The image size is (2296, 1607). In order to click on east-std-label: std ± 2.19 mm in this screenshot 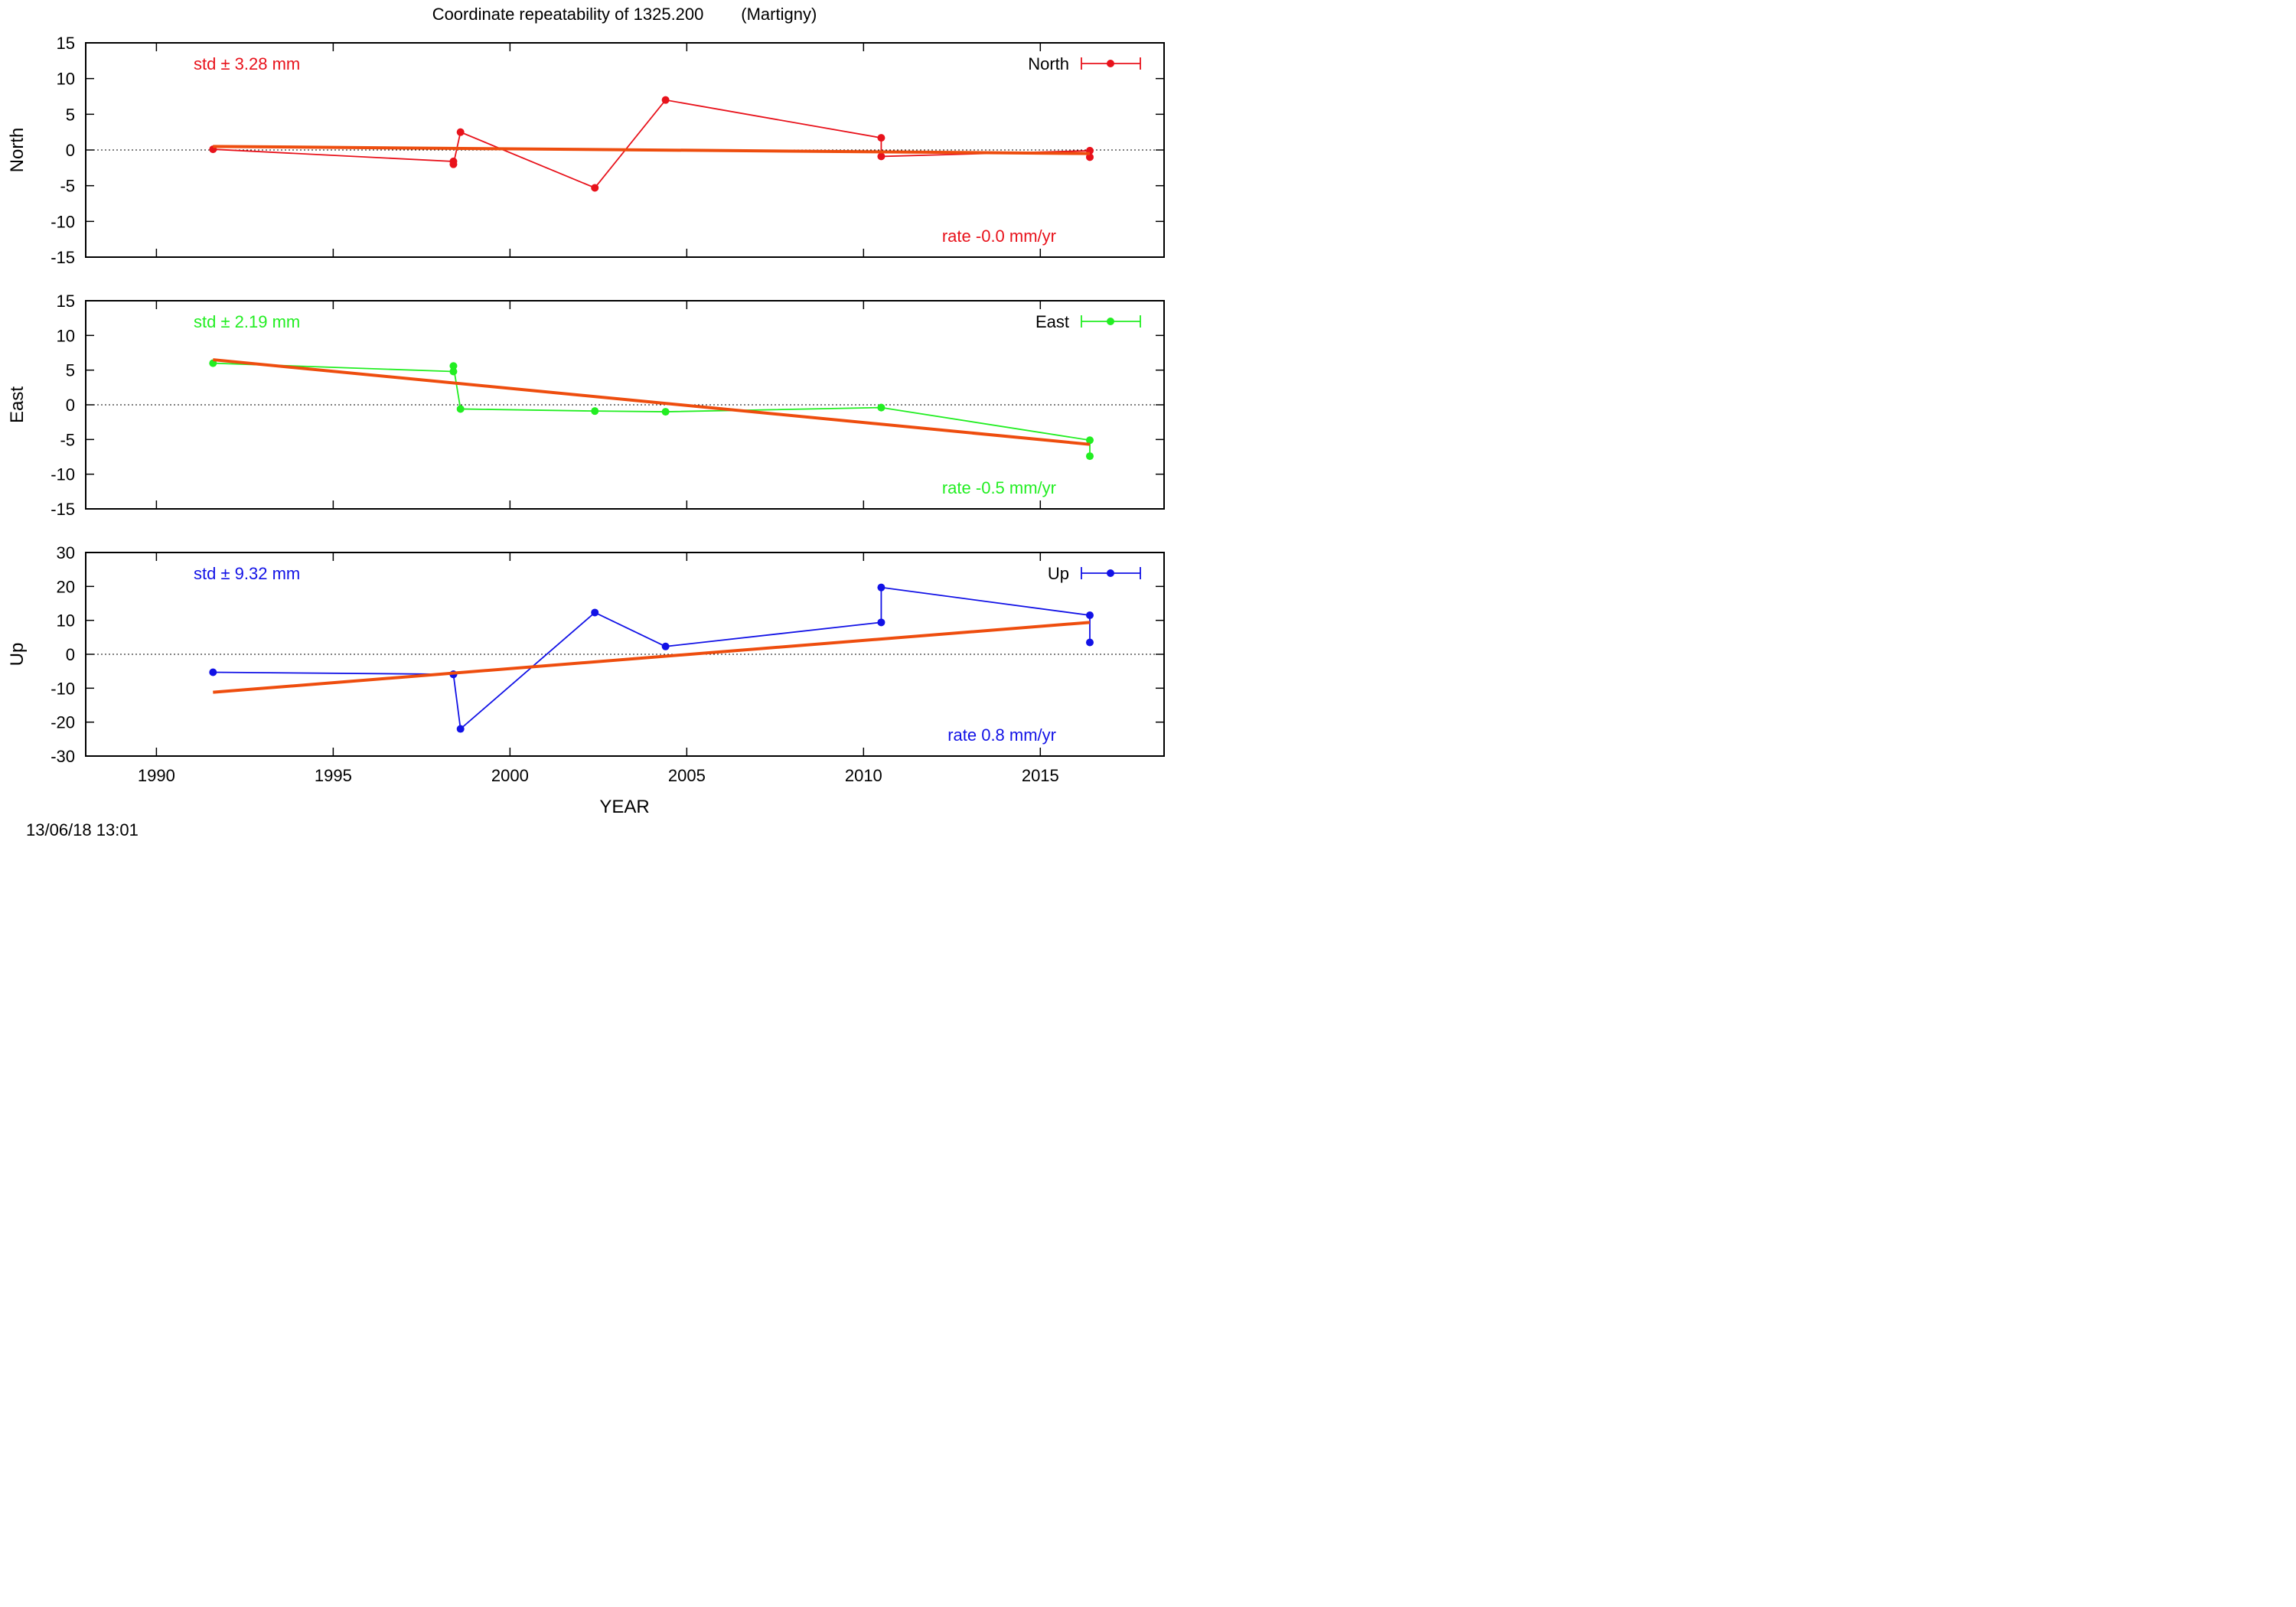, I will do `click(247, 321)`.